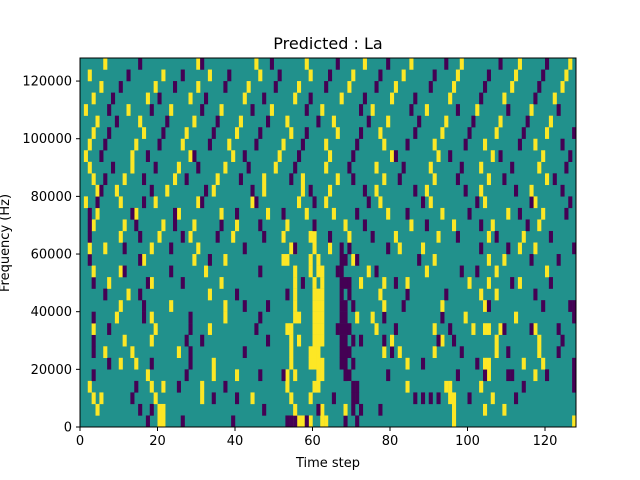 The height and width of the screenshot is (480, 640). I want to click on y-tick-label: 20000, so click(51, 370).